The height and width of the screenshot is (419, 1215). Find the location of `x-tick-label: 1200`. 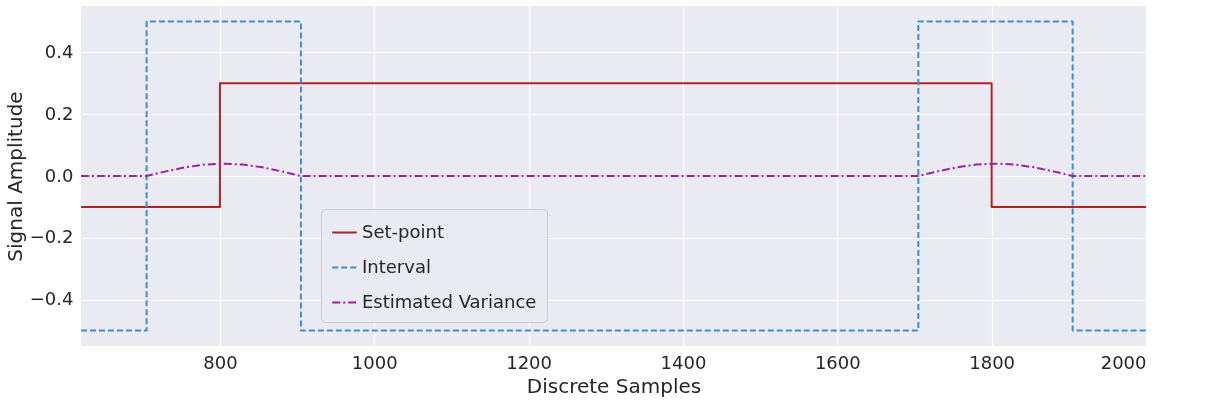

x-tick-label: 1200 is located at coordinates (529, 362).